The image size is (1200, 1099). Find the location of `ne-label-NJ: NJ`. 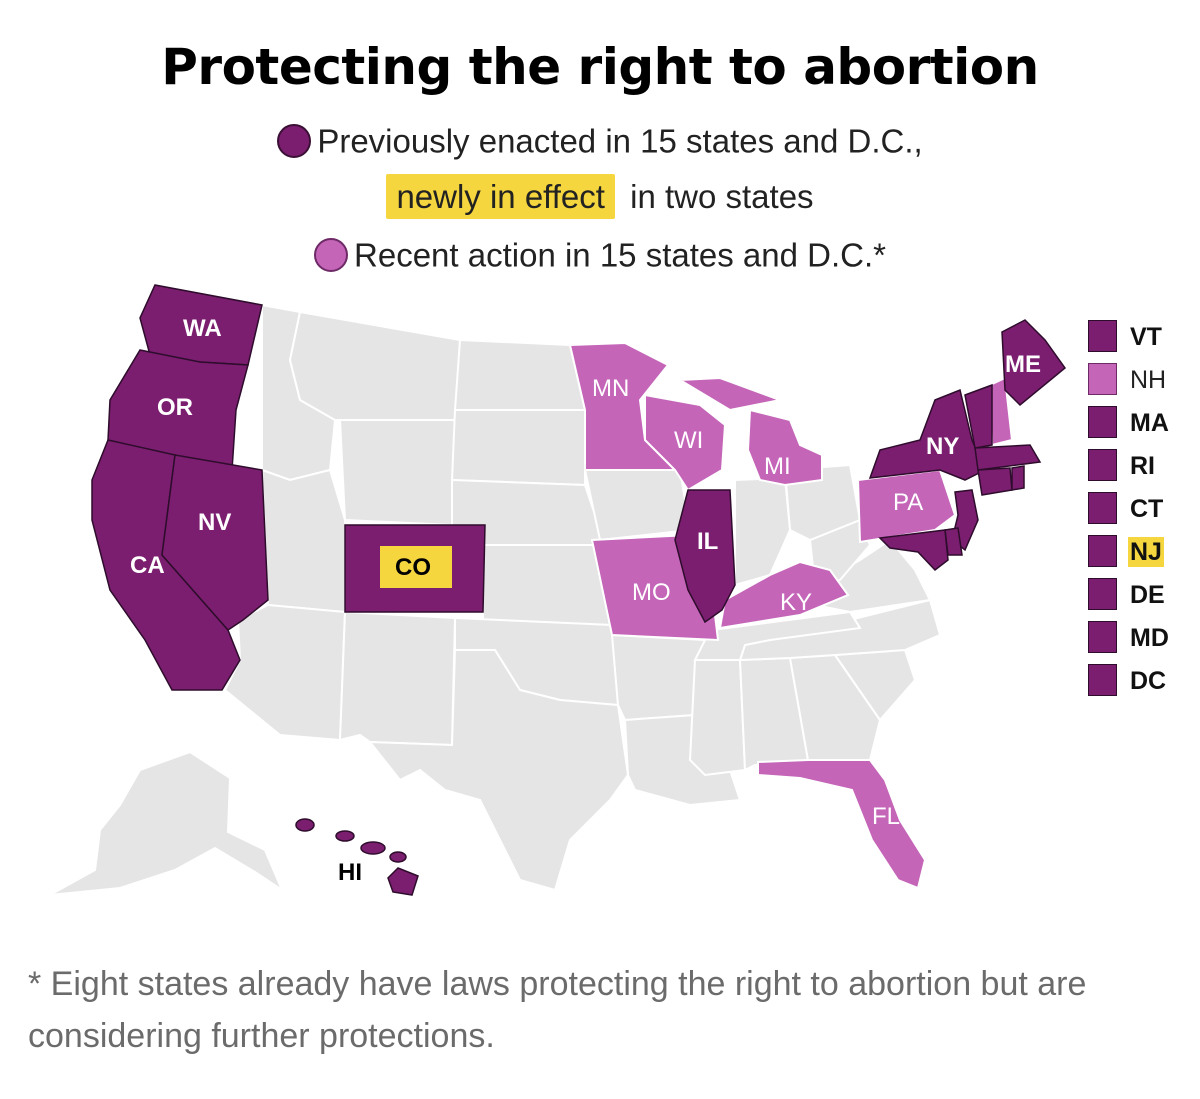

ne-label-NJ: NJ is located at coordinates (1146, 552).